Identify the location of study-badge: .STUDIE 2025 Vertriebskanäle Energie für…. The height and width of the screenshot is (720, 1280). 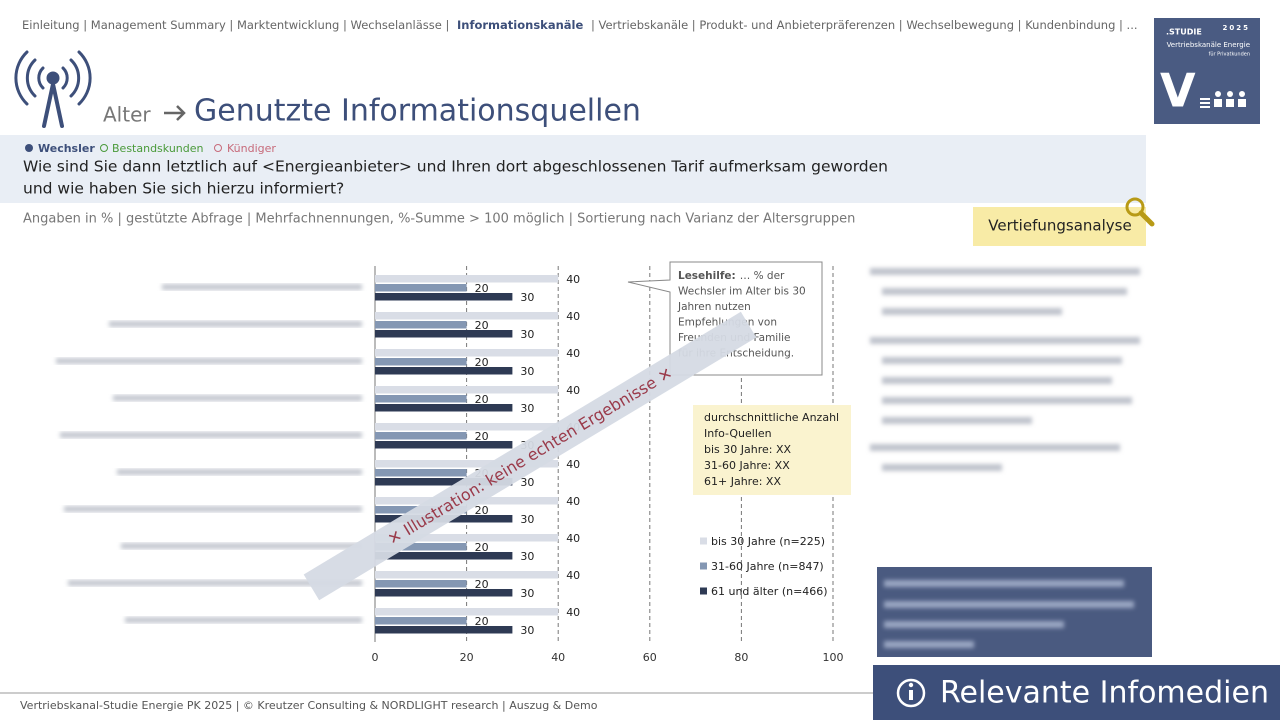
(1207, 71).